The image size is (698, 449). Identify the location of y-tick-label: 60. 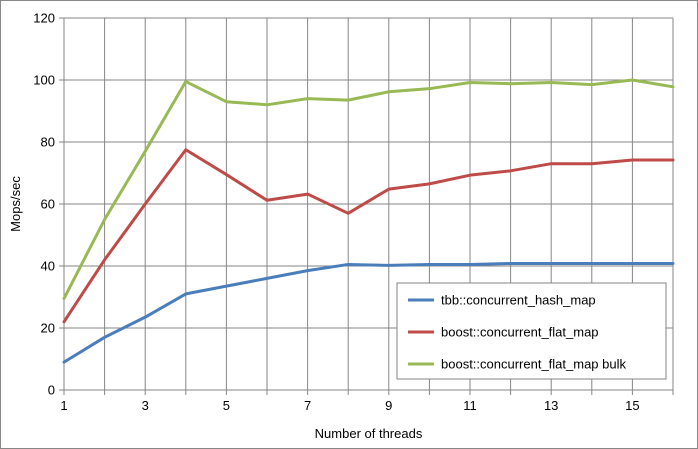
(48, 204).